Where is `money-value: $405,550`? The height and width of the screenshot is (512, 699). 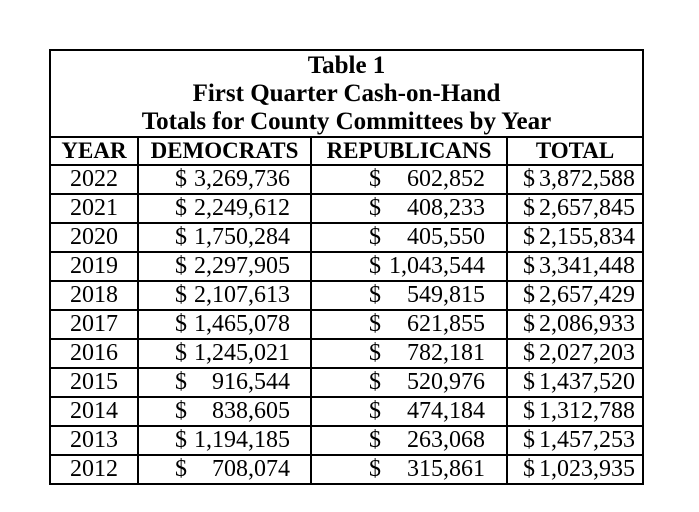 money-value: $405,550 is located at coordinates (427, 237).